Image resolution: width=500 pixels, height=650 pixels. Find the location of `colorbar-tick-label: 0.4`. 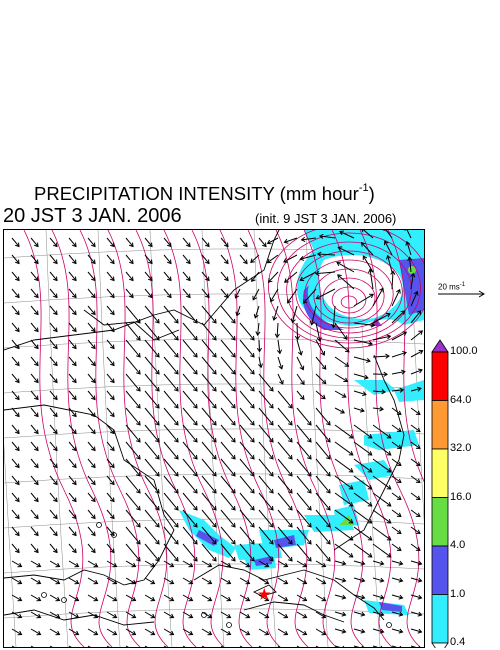

colorbar-tick-label: 0.4 is located at coordinates (458, 642).